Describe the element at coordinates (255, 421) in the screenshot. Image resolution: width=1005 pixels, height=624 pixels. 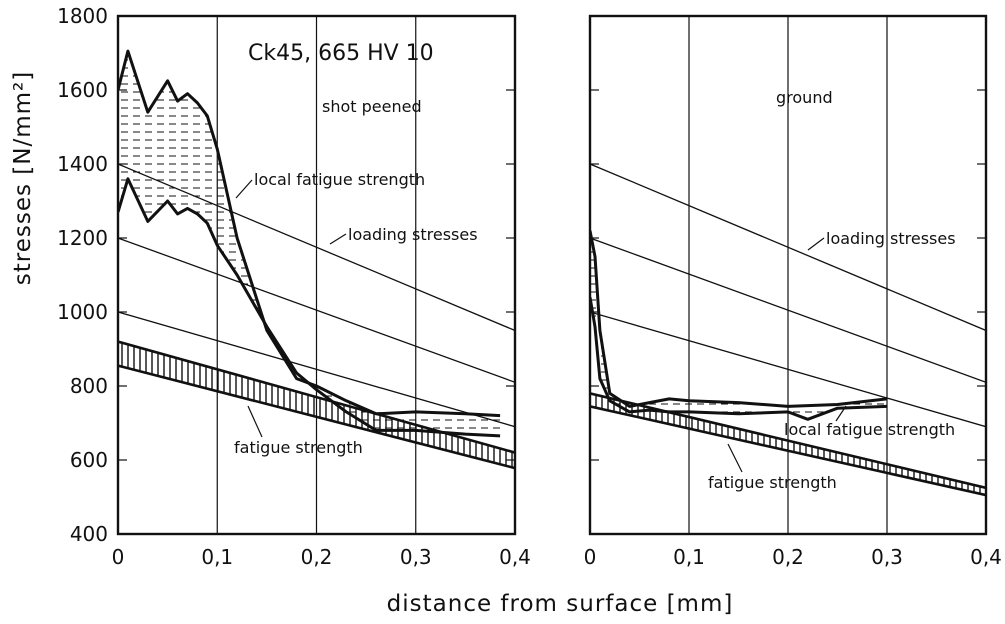
I see `leader-fatigue-strength-left` at that location.